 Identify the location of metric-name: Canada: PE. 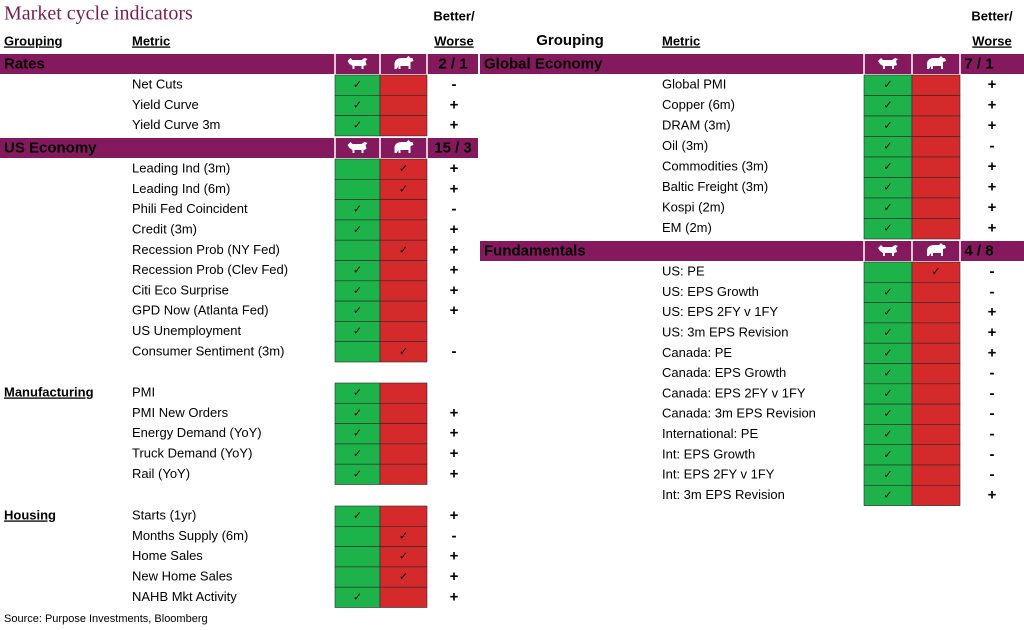
(697, 352).